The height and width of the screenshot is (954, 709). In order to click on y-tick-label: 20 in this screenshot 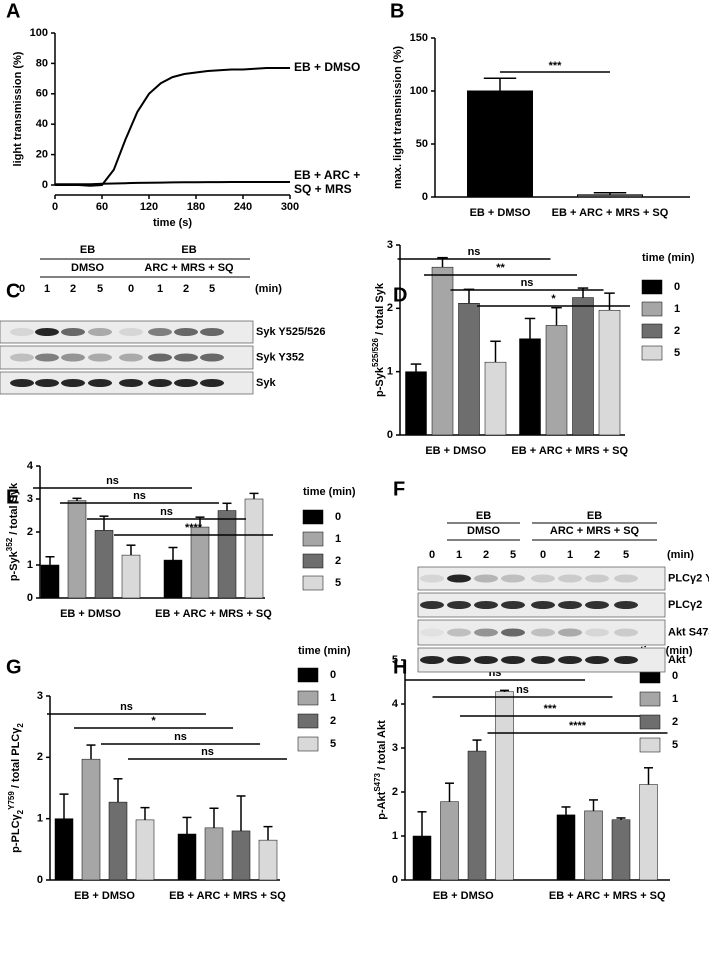, I will do `click(42, 155)`.